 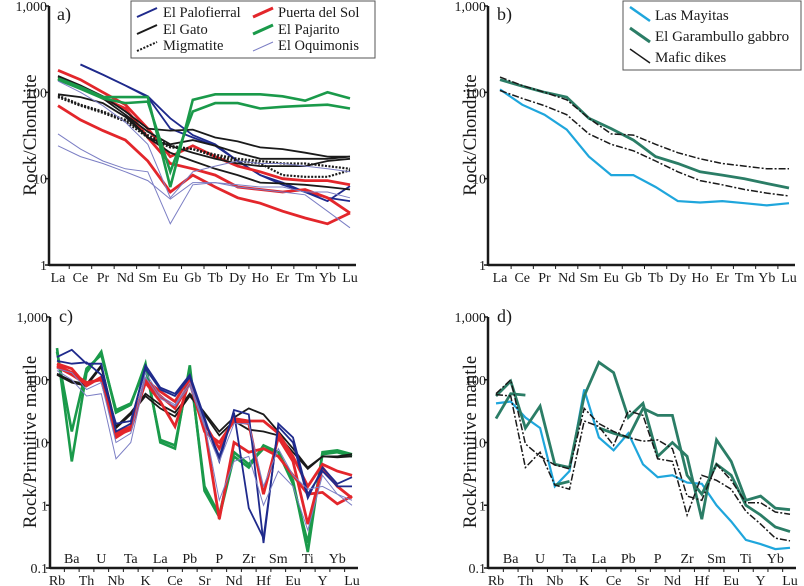 What do you see at coordinates (204, 278) in the screenshot?
I see `x-tick-labels: La Ce Pr Nd Sm Eu Gb Tb Dy Ho Er Tm Yb Lu` at bounding box center [204, 278].